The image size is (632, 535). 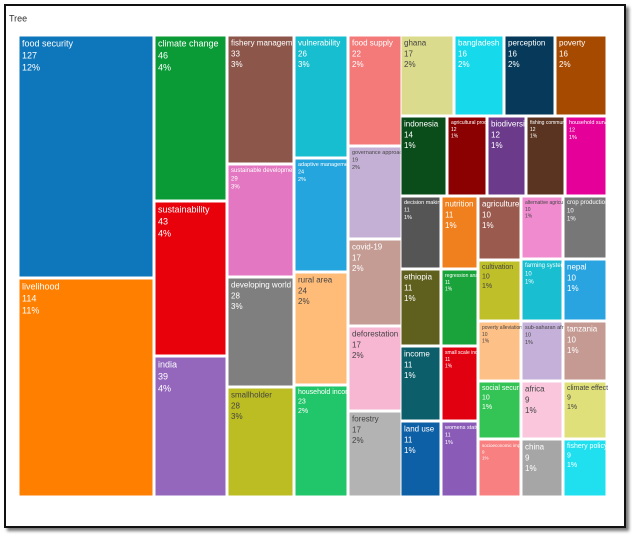 What do you see at coordinates (48, 43) in the screenshot?
I see `tile-label: food security` at bounding box center [48, 43].